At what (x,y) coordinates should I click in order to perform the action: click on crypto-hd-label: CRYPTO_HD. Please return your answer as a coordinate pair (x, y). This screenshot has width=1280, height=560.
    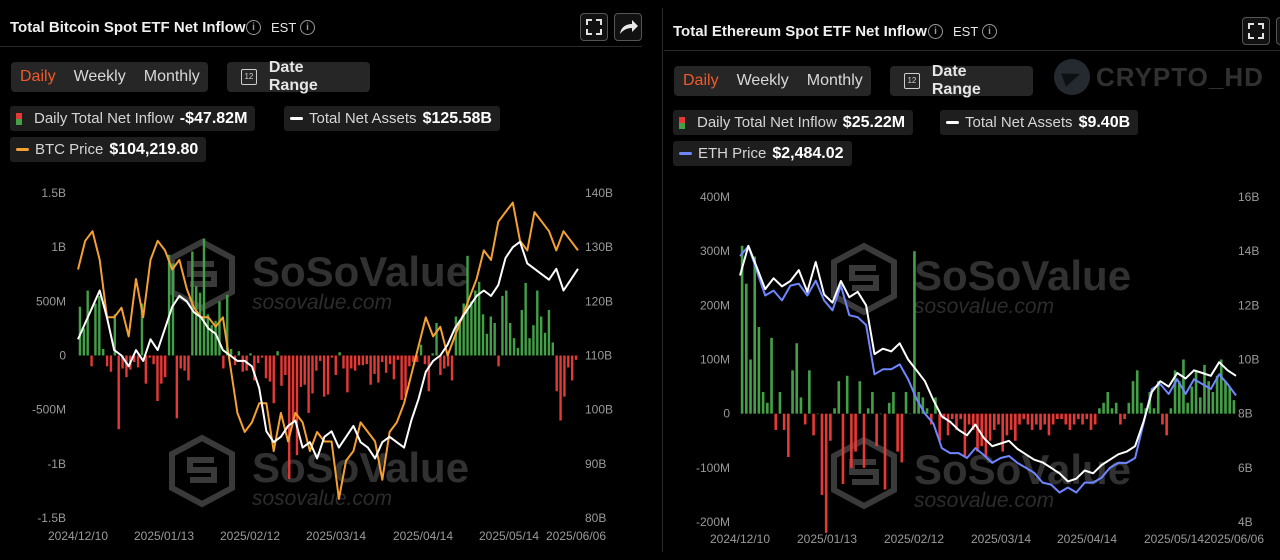
    Looking at the image, I should click on (1180, 76).